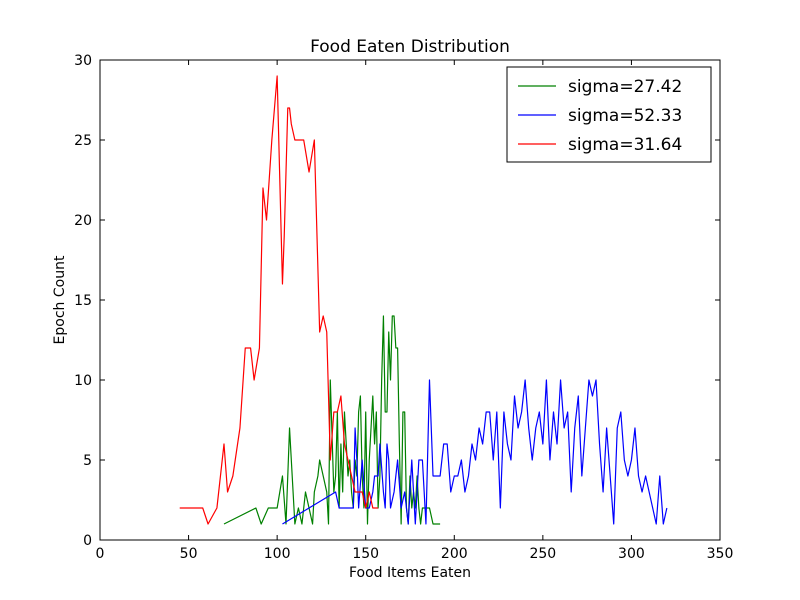 This screenshot has width=800, height=600. Describe the element at coordinates (87, 541) in the screenshot. I see `y-tick-label: 0` at that location.